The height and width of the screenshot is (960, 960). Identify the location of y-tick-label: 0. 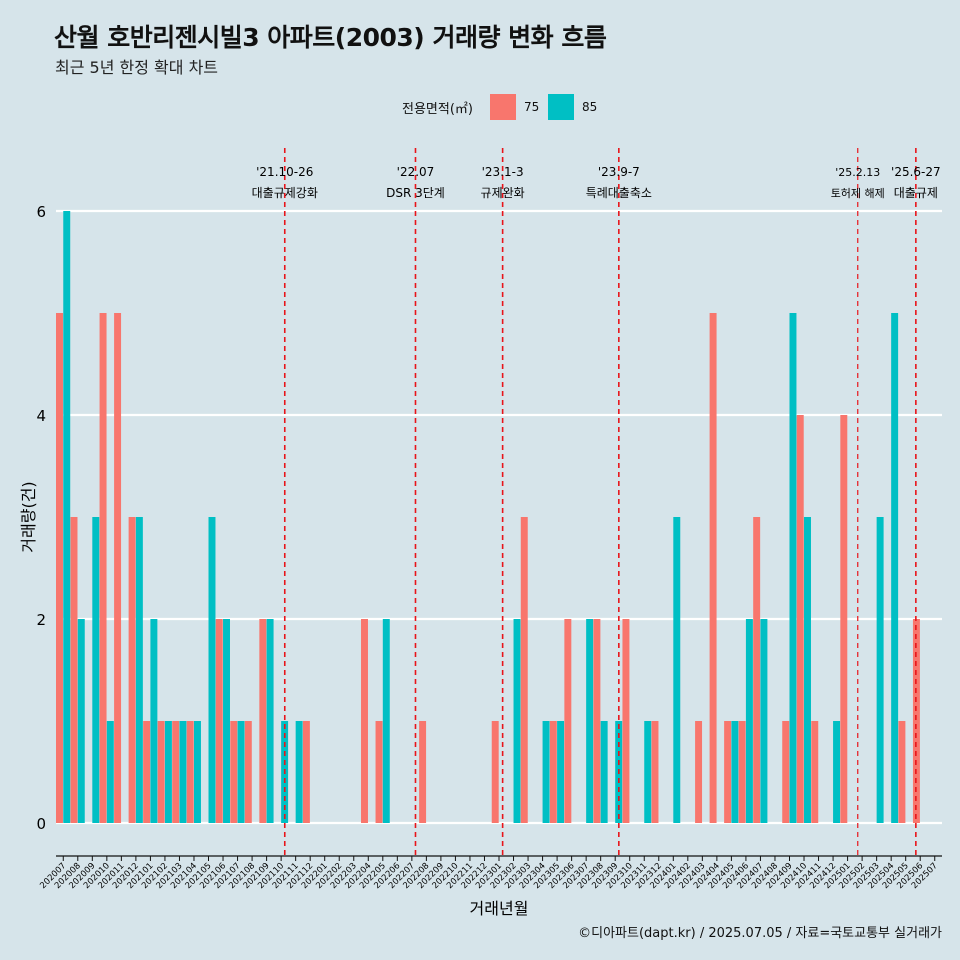
(41, 824).